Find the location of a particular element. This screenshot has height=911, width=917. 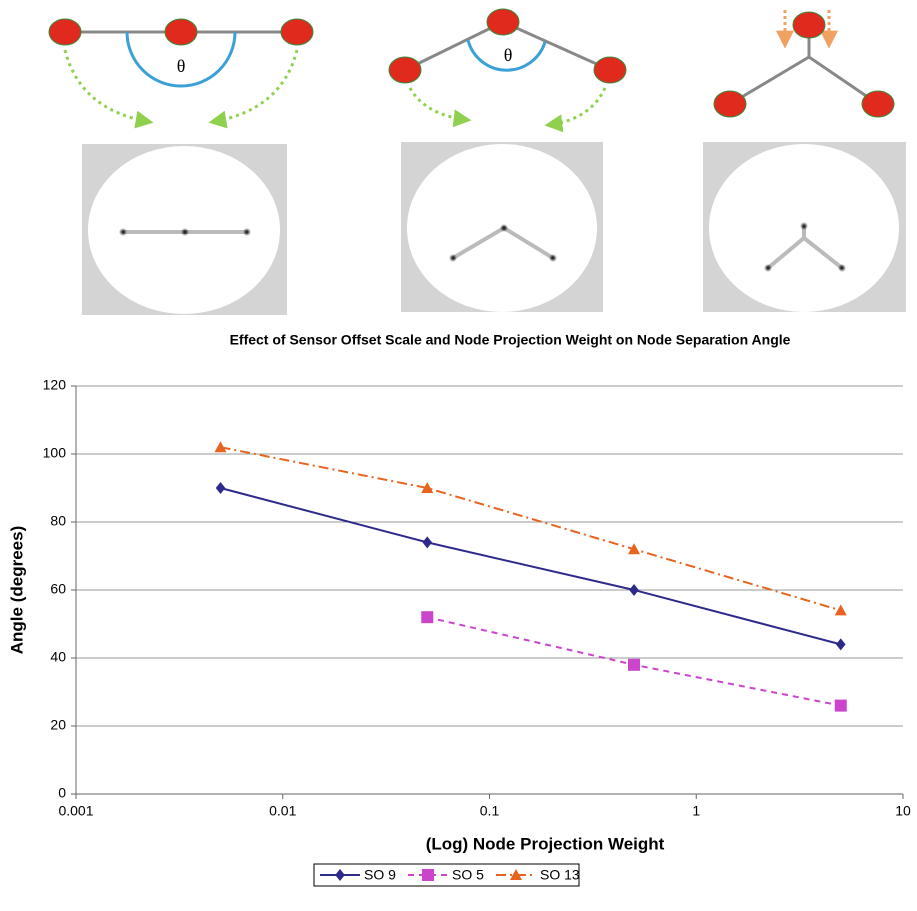

legend-label: SO 5 is located at coordinates (468, 875).